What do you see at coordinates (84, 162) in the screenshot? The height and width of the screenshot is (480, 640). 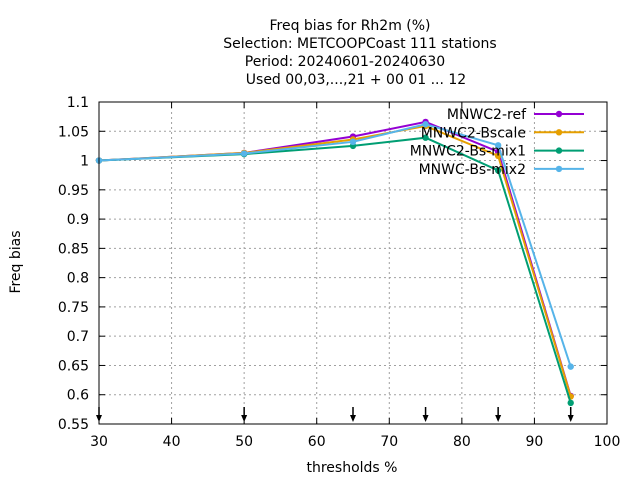 I see `y-tick-label: 1` at bounding box center [84, 162].